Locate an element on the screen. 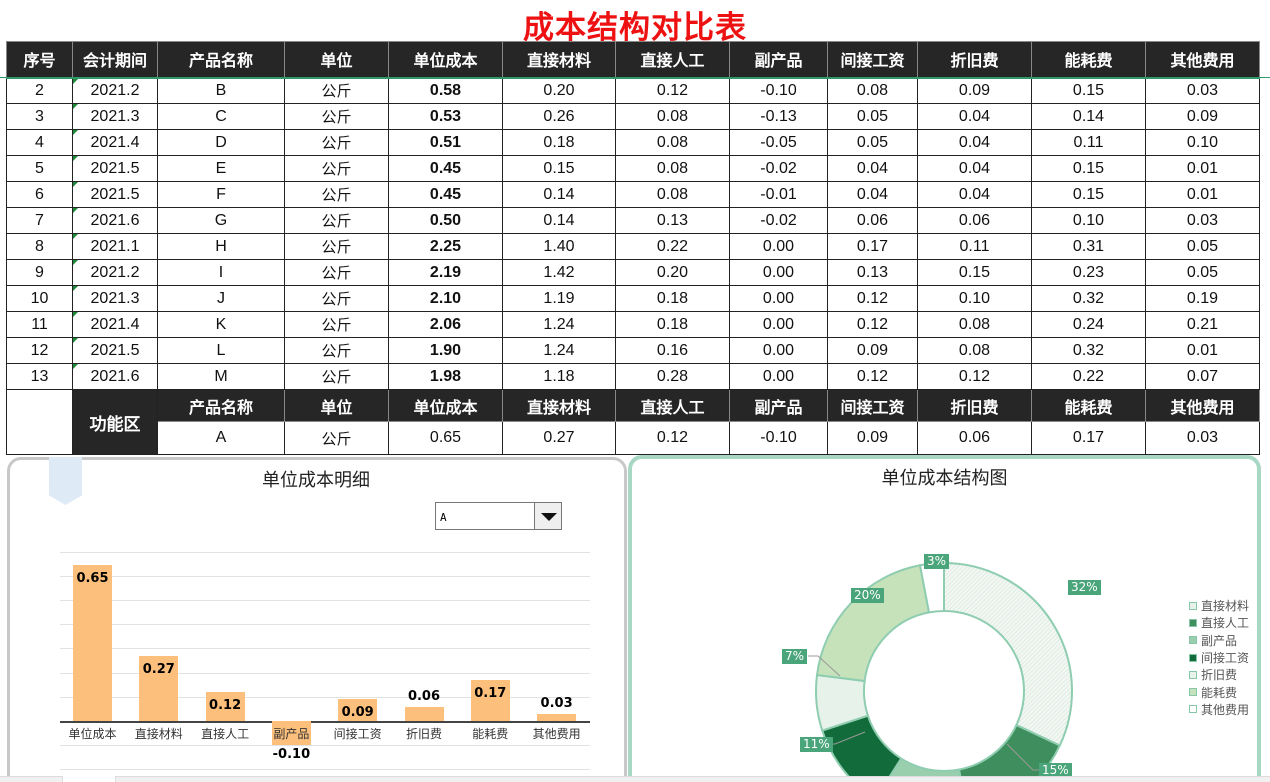 This screenshot has height=782, width=1270. cell-seq: 13 is located at coordinates (39, 376).